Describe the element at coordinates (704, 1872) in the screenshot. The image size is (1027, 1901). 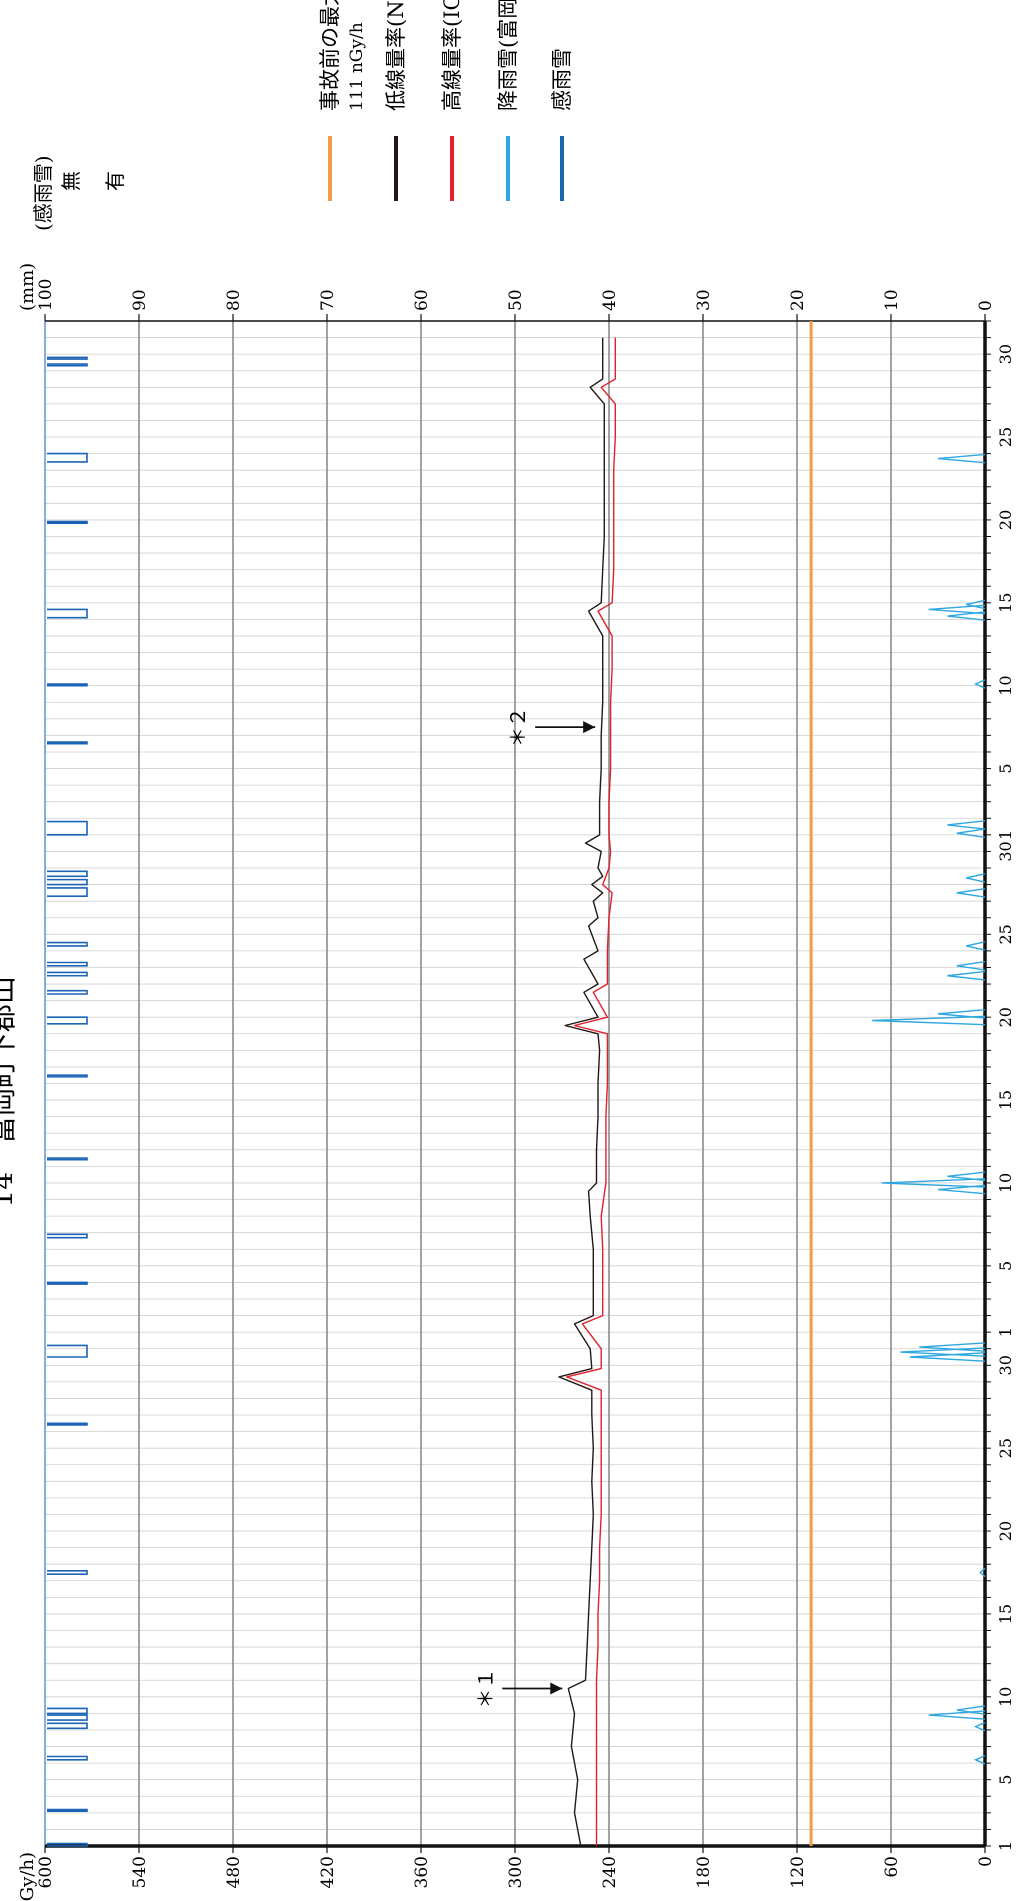
I see `left-tick-label: 180` at that location.